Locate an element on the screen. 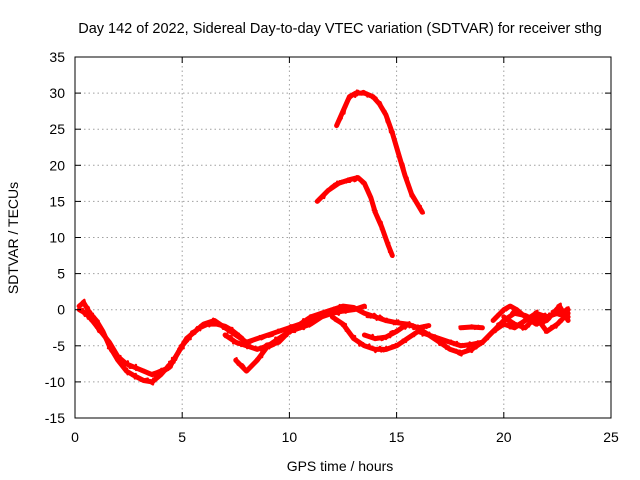 The width and height of the screenshot is (640, 480). y-tick-label: -5 is located at coordinates (59, 346).